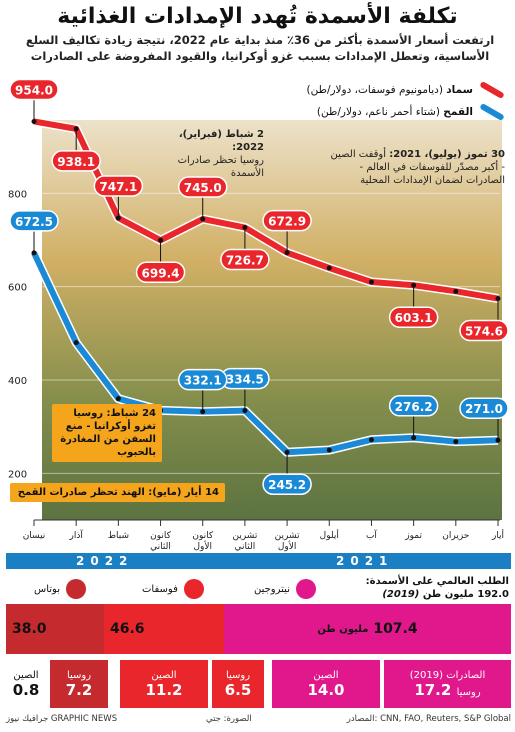 This screenshot has height=732, width=515. I want to click on data-label: 574.6, so click(484, 332).